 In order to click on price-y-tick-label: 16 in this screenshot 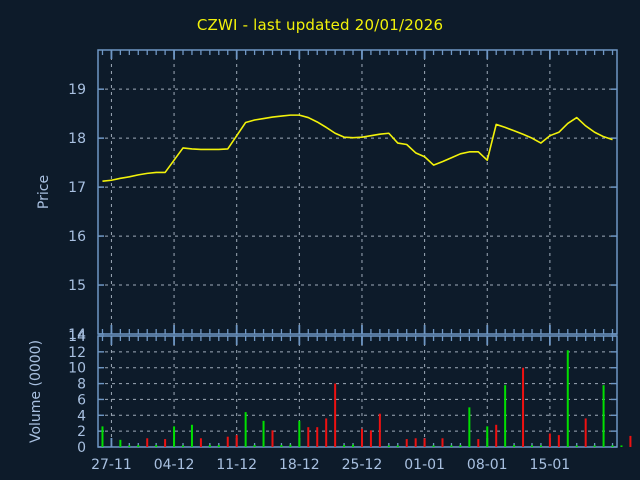, I will do `click(77, 237)`.